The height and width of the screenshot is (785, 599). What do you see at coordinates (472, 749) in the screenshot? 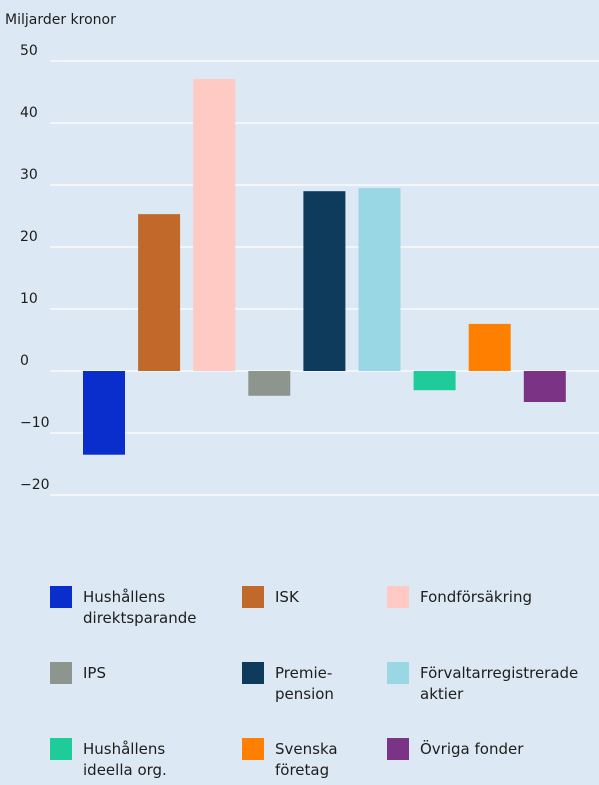
I see `legend-label: Övriga fonder` at bounding box center [472, 749].